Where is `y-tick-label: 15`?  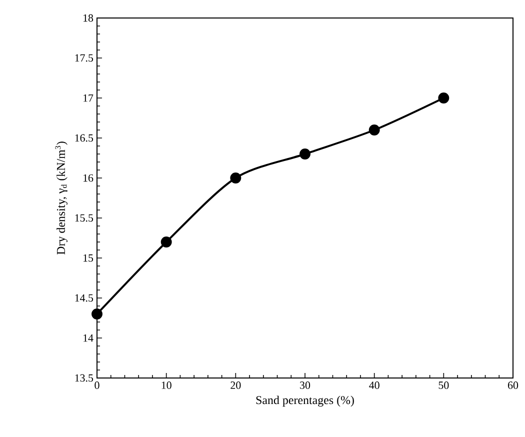 y-tick-label: 15 is located at coordinates (88, 258).